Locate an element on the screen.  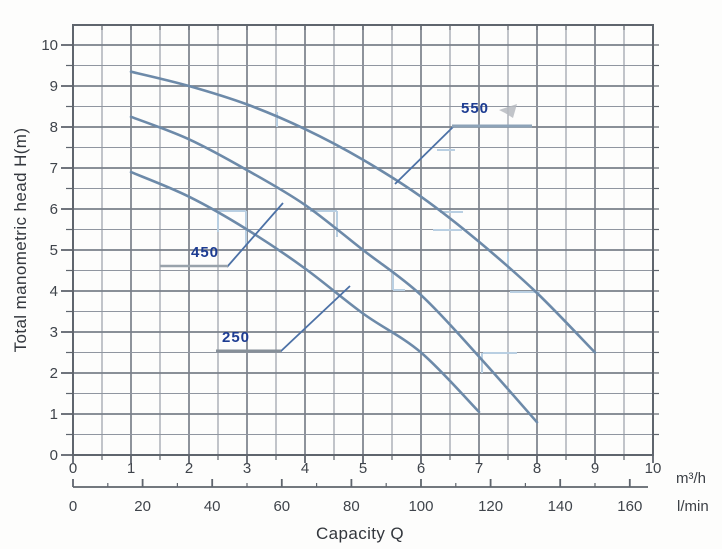
lmin-tick-label: 20 is located at coordinates (142, 506).